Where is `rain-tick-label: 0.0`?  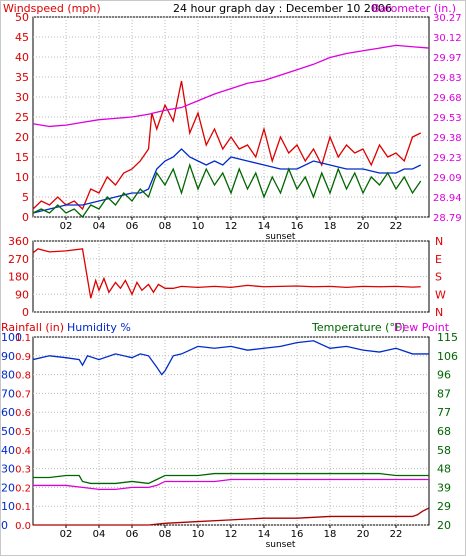
rain-tick-label: 0.0 is located at coordinates (23, 526).